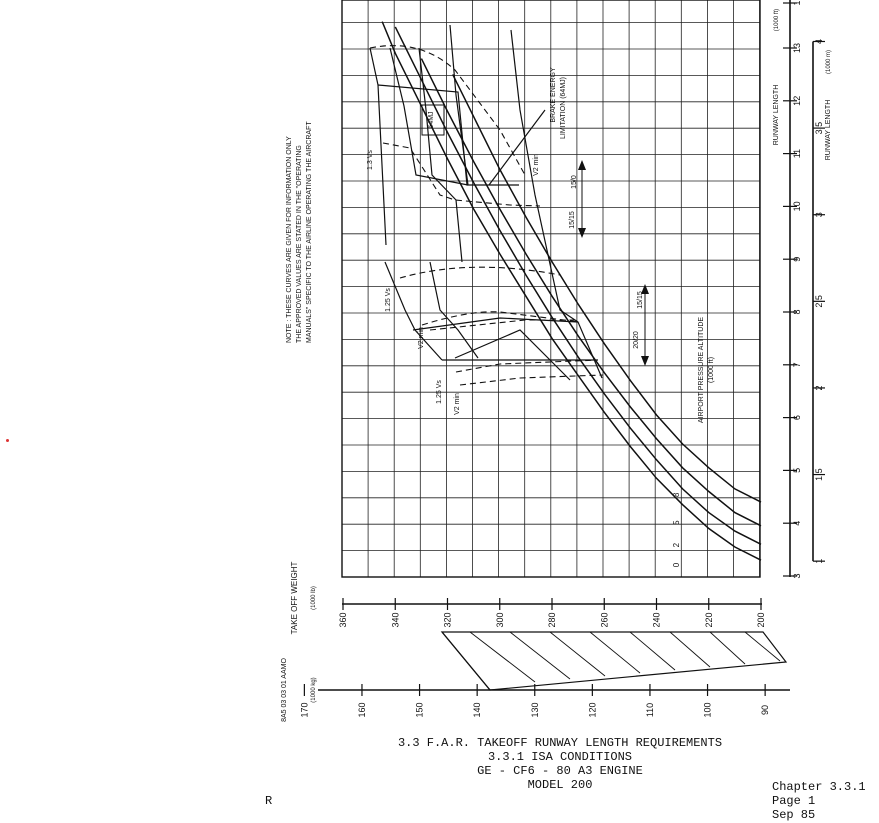 The height and width of the screenshot is (823, 879). What do you see at coordinates (636, 340) in the screenshot?
I see `chart-annotation: 20/20` at bounding box center [636, 340].